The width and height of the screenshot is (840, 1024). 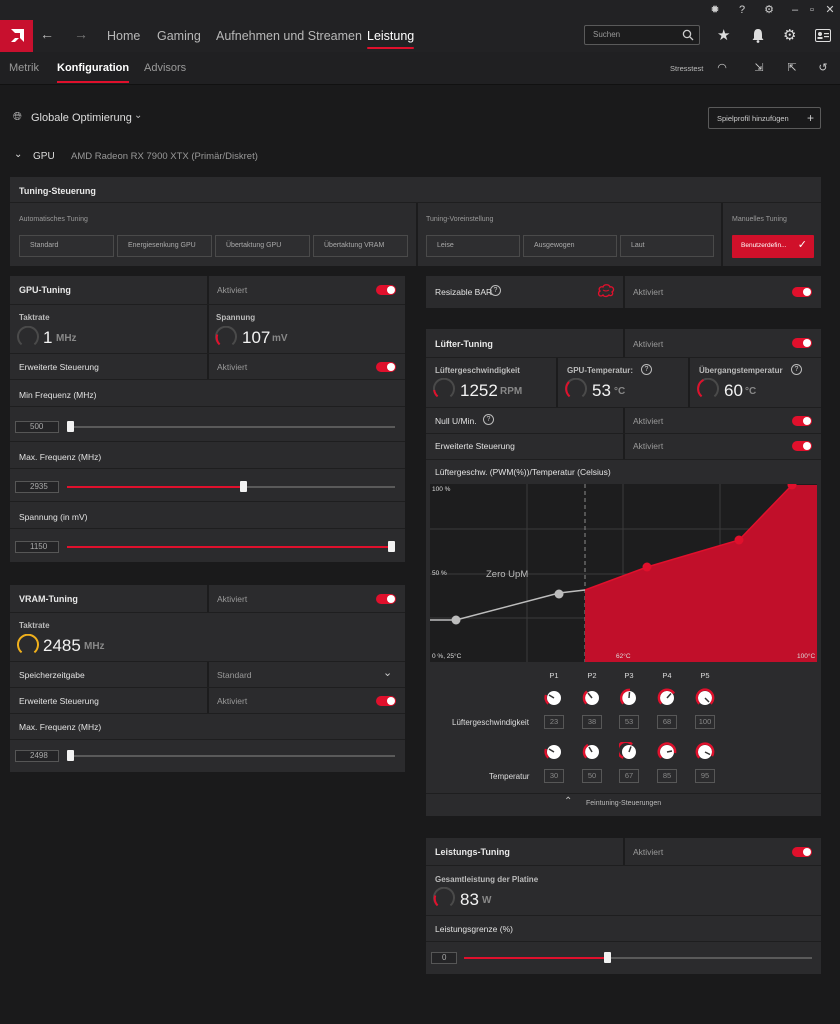 I want to click on auto-overclock-vram-button: Übertaktung VRAM, so click(x=360, y=246).